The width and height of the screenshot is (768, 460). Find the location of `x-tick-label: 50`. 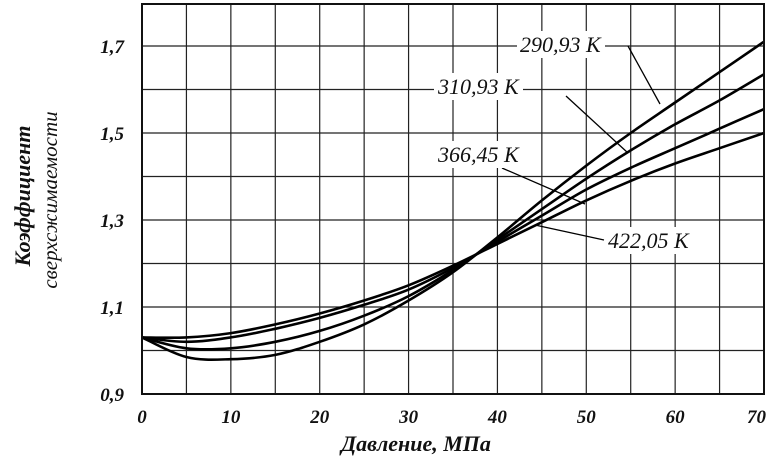

x-tick-label: 50 is located at coordinates (587, 417).